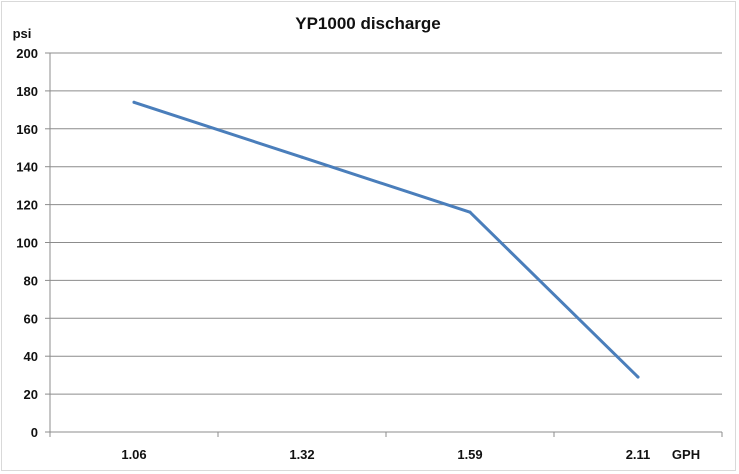 The image size is (739, 474). I want to click on y-tick-label: 20, so click(31, 394).